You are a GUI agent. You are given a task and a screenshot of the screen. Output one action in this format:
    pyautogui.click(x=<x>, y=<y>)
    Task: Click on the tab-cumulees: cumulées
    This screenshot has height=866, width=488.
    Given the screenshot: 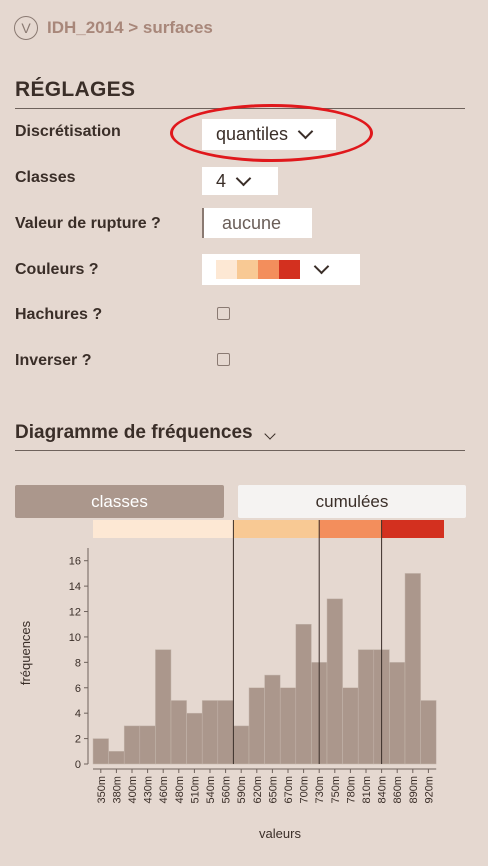 What is the action you would take?
    pyautogui.click(x=352, y=501)
    